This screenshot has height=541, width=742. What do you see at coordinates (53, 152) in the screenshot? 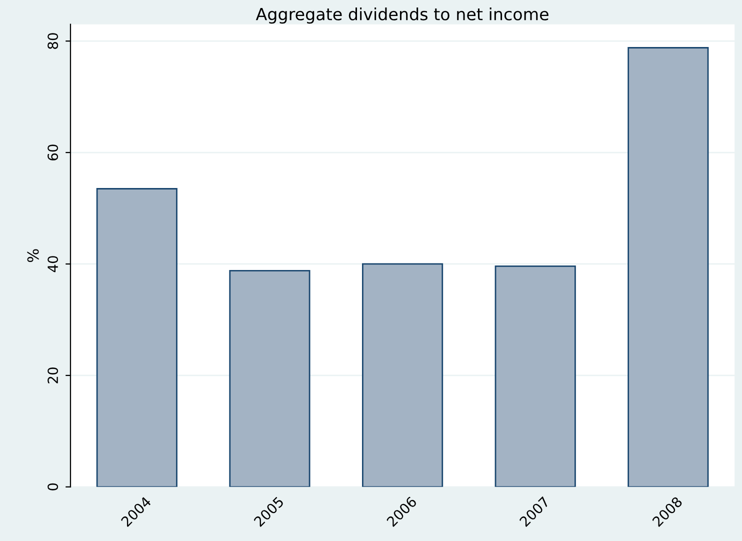
I see `y-tick-label: 60` at bounding box center [53, 152].